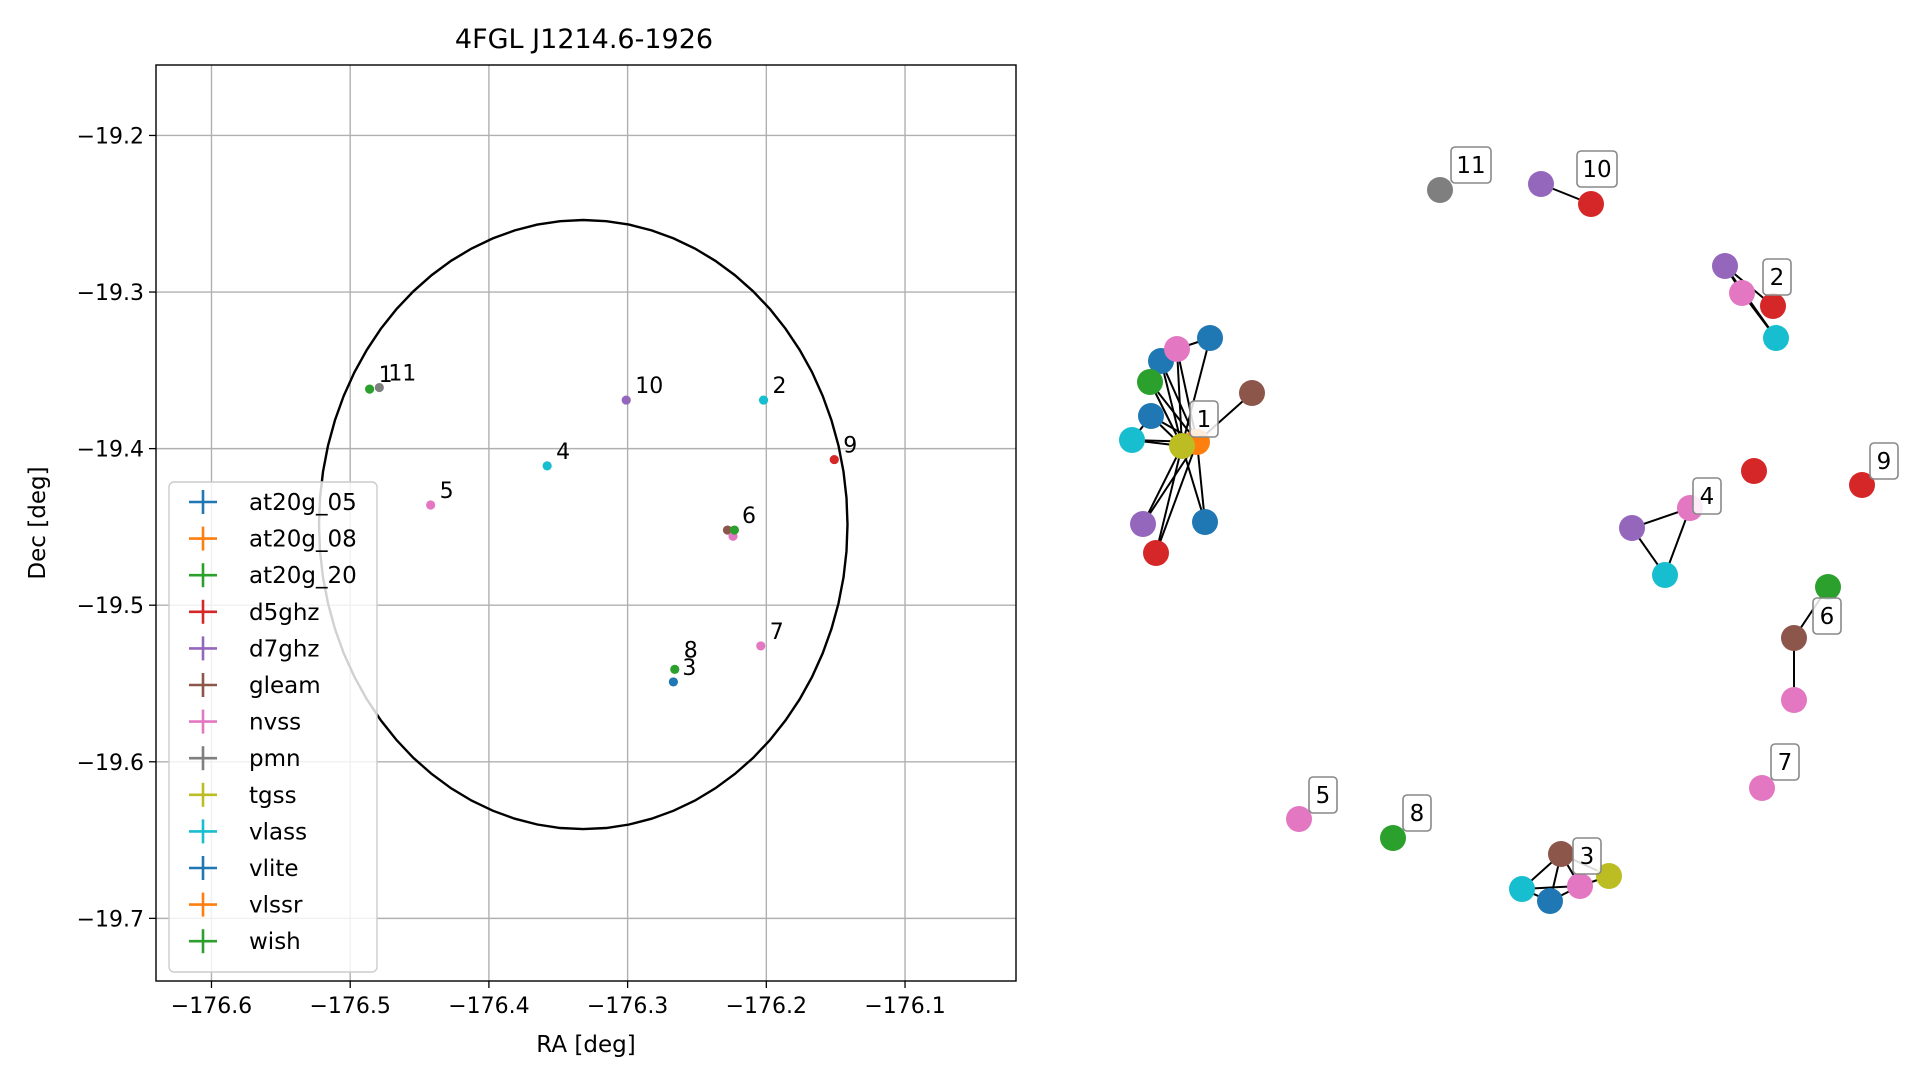  I want to click on point-label: 11, so click(402, 374).